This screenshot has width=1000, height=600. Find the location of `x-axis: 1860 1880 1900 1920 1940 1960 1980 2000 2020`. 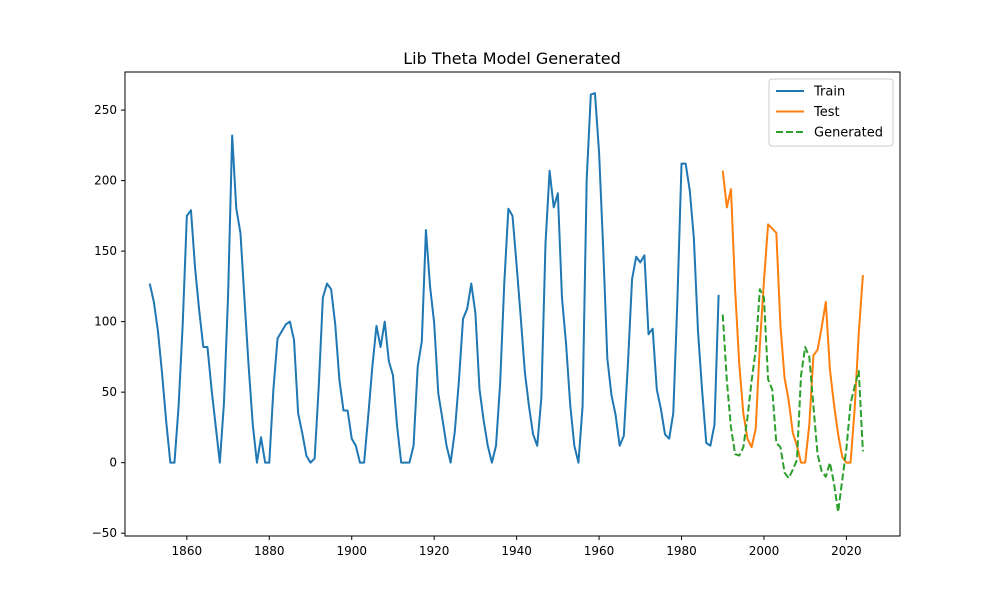

x-axis: 1860 1880 1900 1920 1940 1960 1980 2000 2020 is located at coordinates (517, 547).